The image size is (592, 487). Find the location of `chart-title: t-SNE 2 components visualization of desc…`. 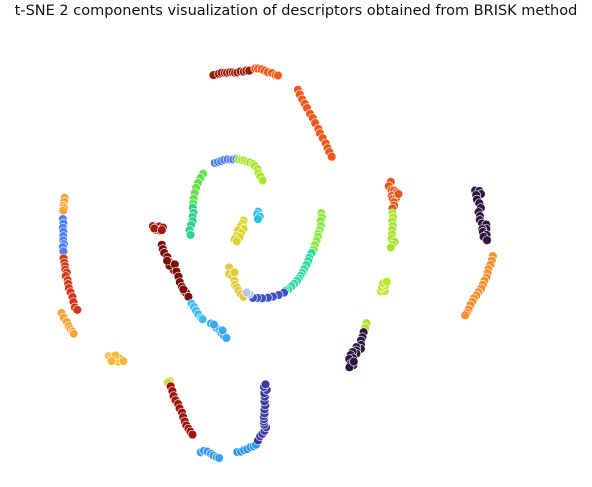

chart-title: t-SNE 2 components visualization of desc… is located at coordinates (296, 11).